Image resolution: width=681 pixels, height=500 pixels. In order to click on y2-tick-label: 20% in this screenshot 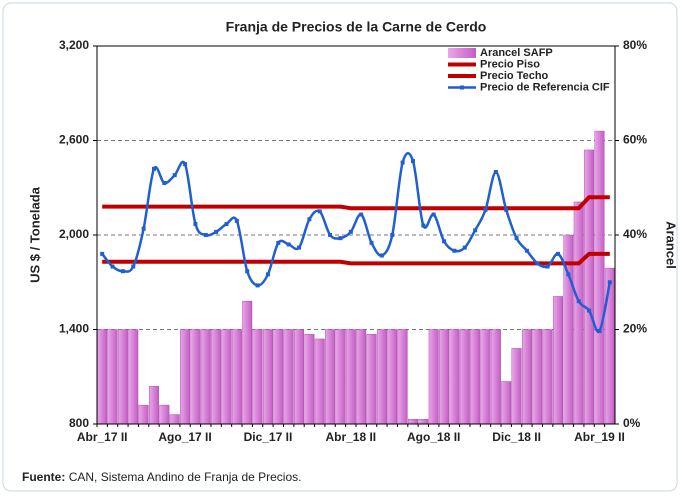, I will do `click(635, 329)`.